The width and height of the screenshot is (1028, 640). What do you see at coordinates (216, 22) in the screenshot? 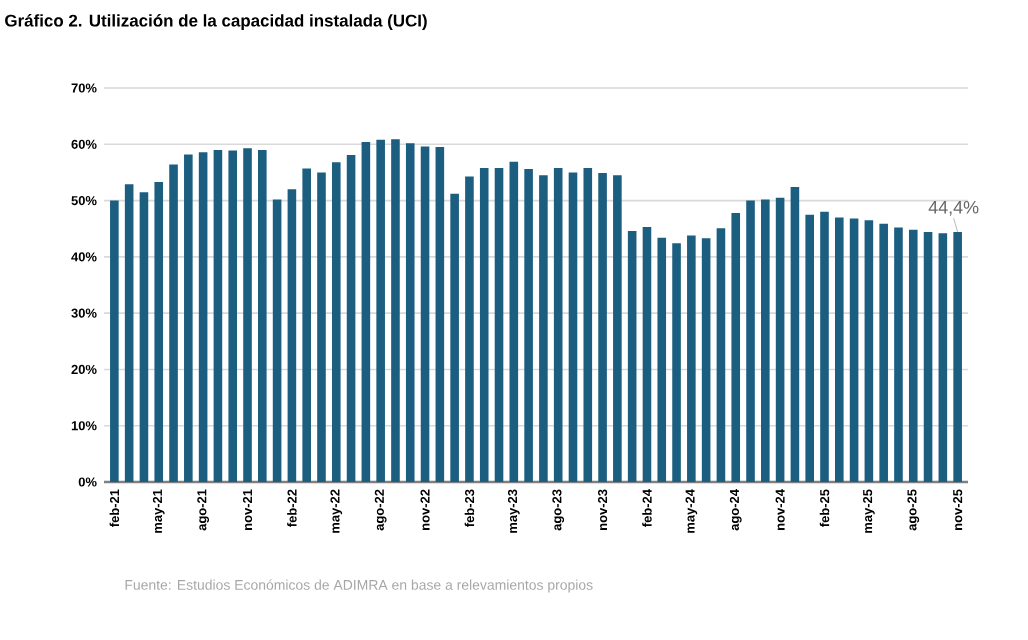
I see `chart-title: Gráfico 2. Utilización de la capacidad instalada (UCI)` at bounding box center [216, 22].